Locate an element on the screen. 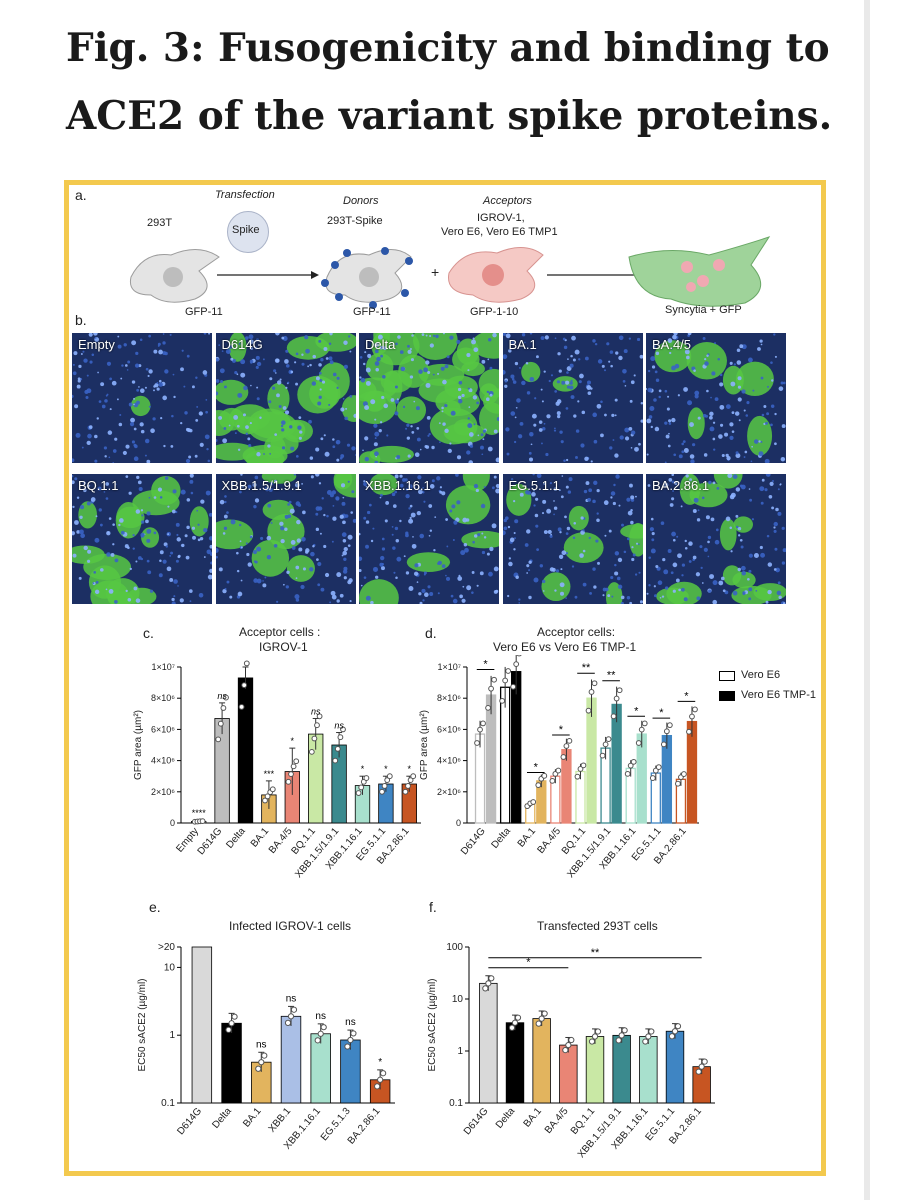 The width and height of the screenshot is (898, 1200). micrograph-label: BA.1 is located at coordinates (522, 344).